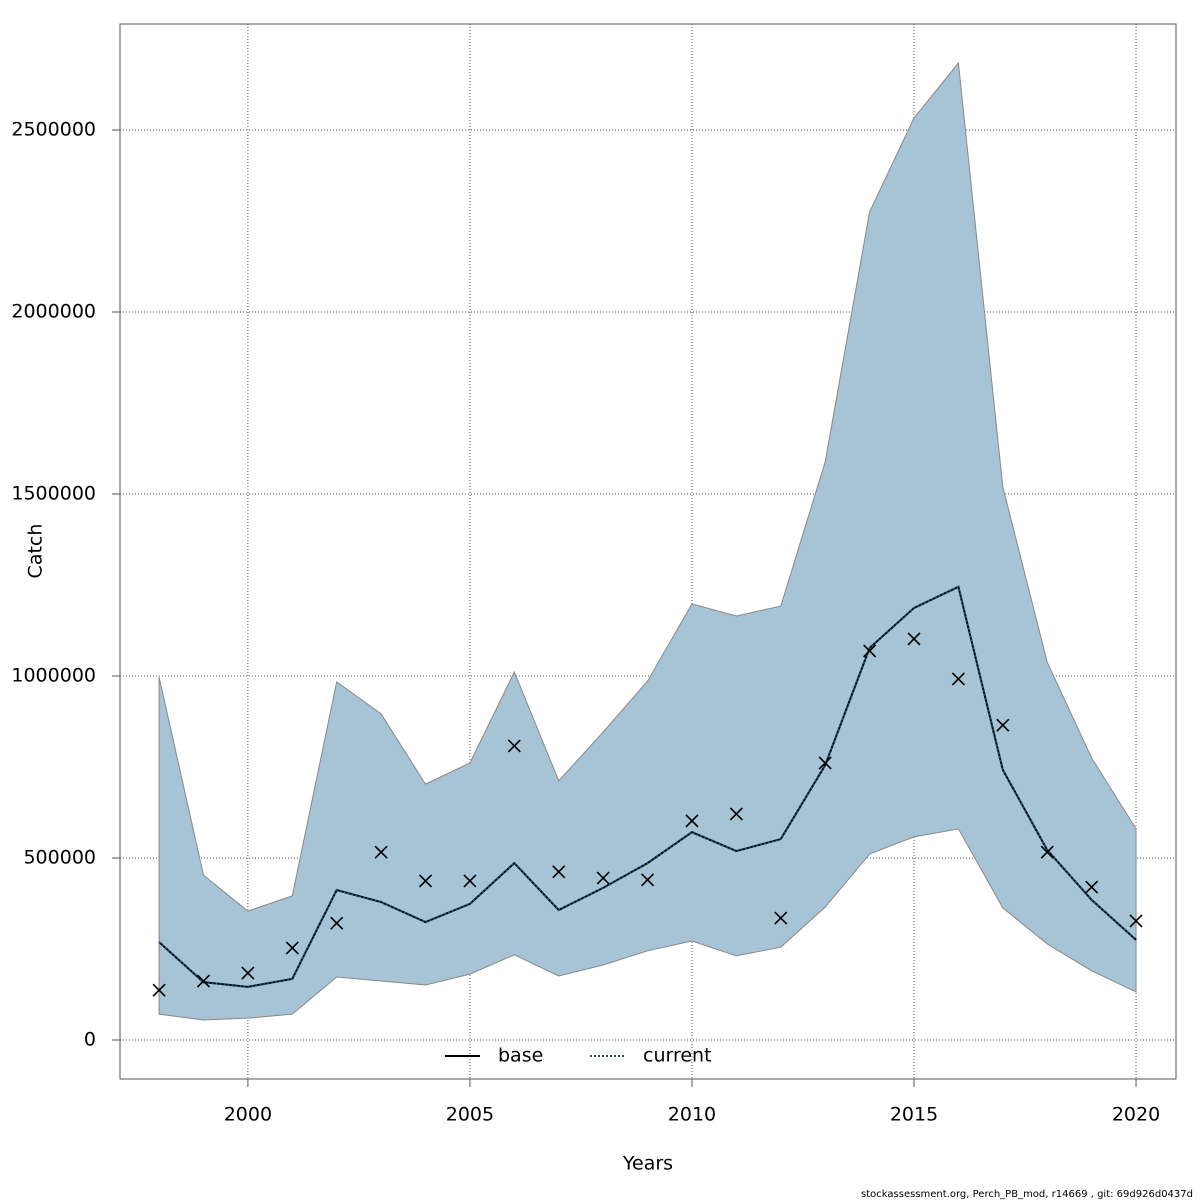  I want to click on legend-label: base, so click(520, 1056).